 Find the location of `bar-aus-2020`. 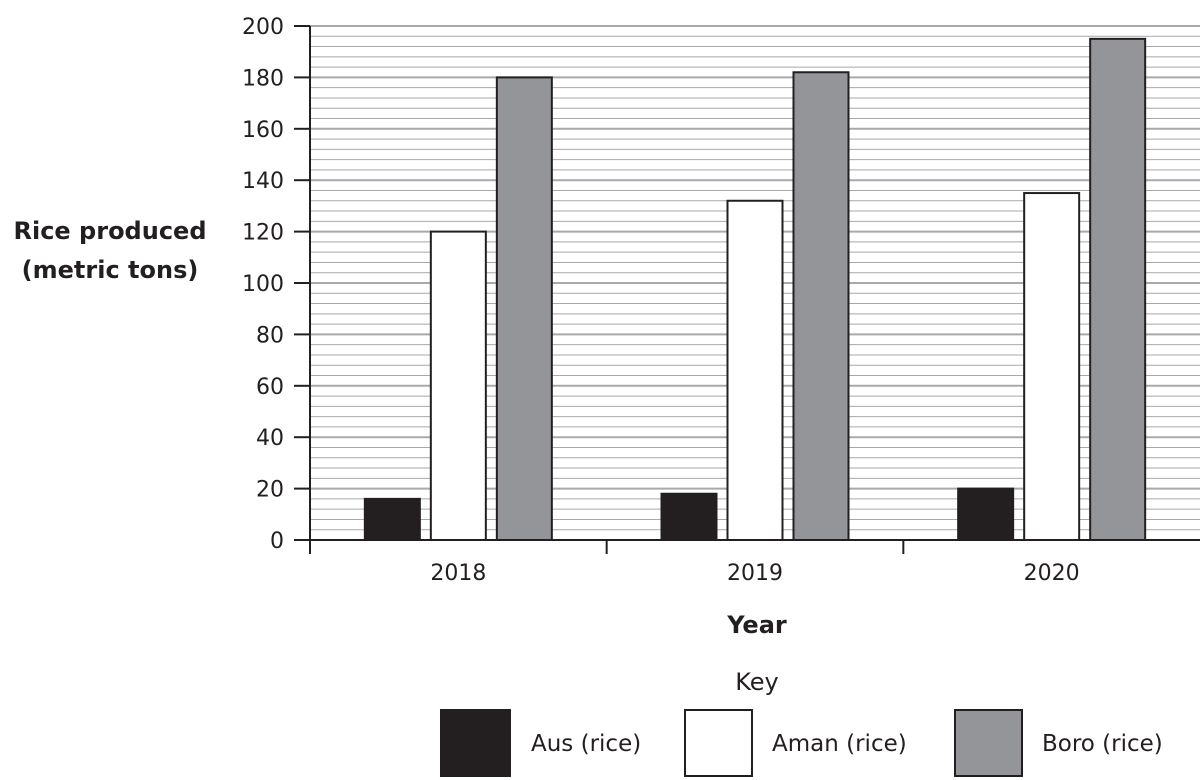

bar-aus-2020 is located at coordinates (986, 514).